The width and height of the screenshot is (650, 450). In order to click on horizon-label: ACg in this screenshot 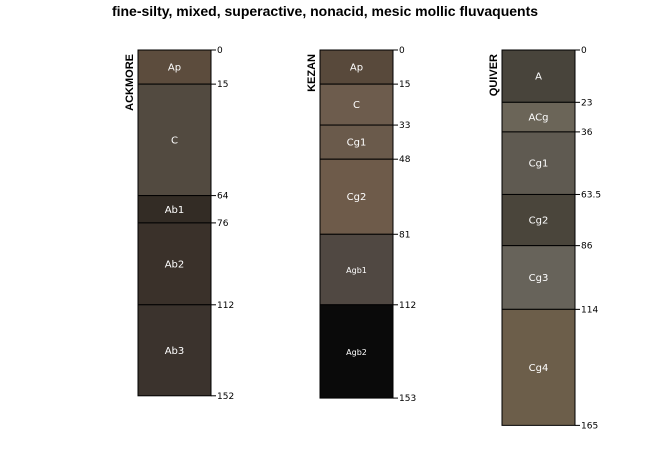, I will do `click(539, 118)`.